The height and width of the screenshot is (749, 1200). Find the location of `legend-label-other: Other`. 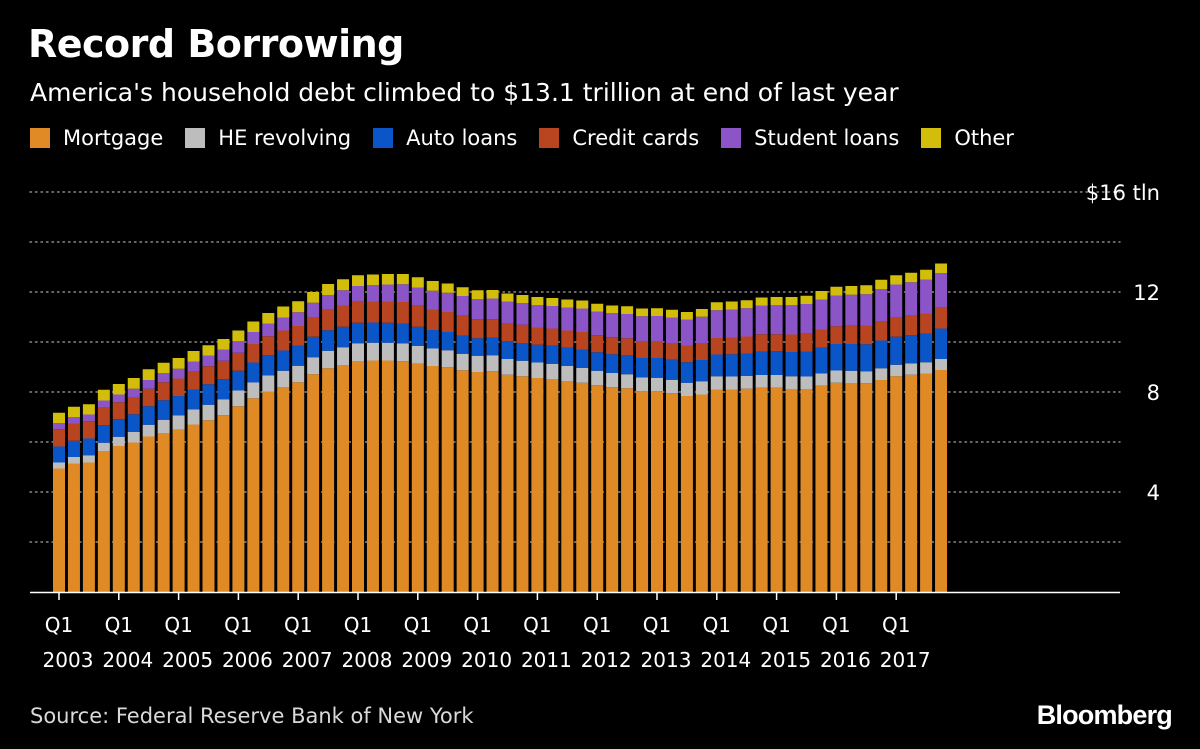

legend-label-other: Other is located at coordinates (984, 138).